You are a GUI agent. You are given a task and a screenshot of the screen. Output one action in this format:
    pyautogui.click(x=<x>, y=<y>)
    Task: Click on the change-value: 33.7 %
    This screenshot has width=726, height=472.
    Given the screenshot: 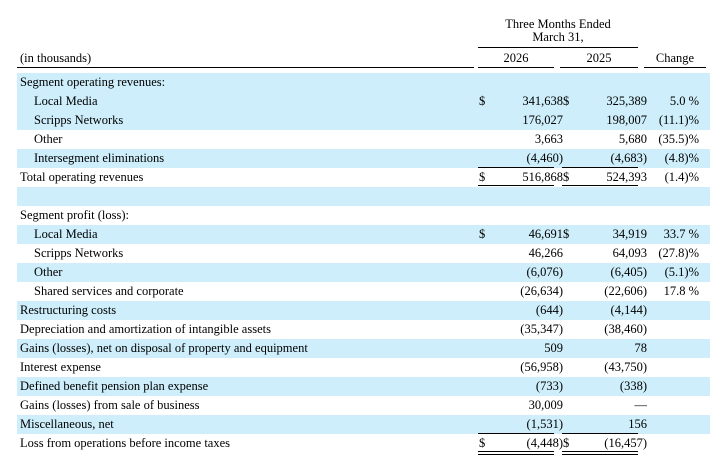 What is the action you would take?
    pyautogui.click(x=681, y=234)
    